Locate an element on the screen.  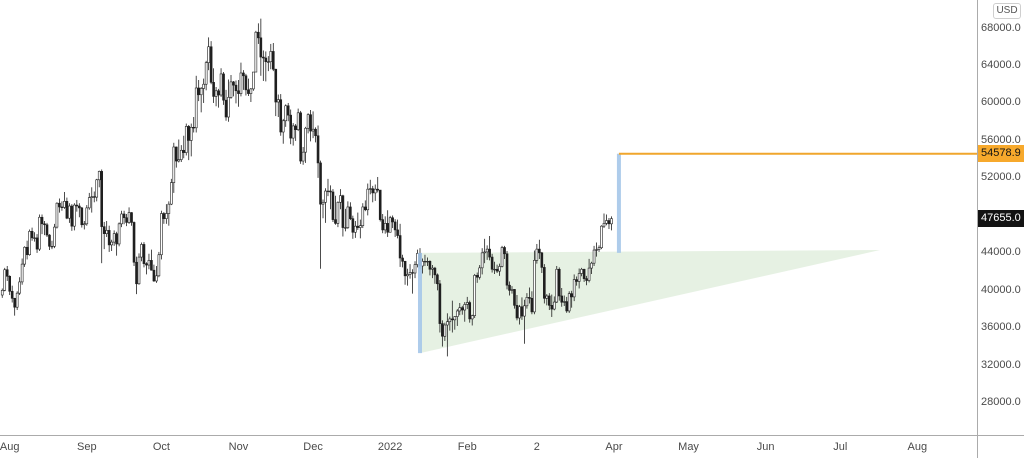
time-tick-label: Jun is located at coordinates (765, 447).